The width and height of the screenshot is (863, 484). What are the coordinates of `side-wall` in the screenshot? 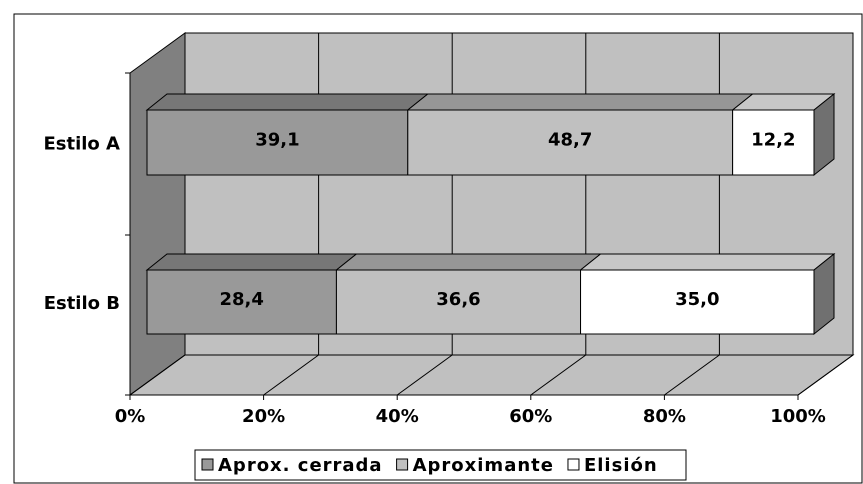 It's located at (157, 214).